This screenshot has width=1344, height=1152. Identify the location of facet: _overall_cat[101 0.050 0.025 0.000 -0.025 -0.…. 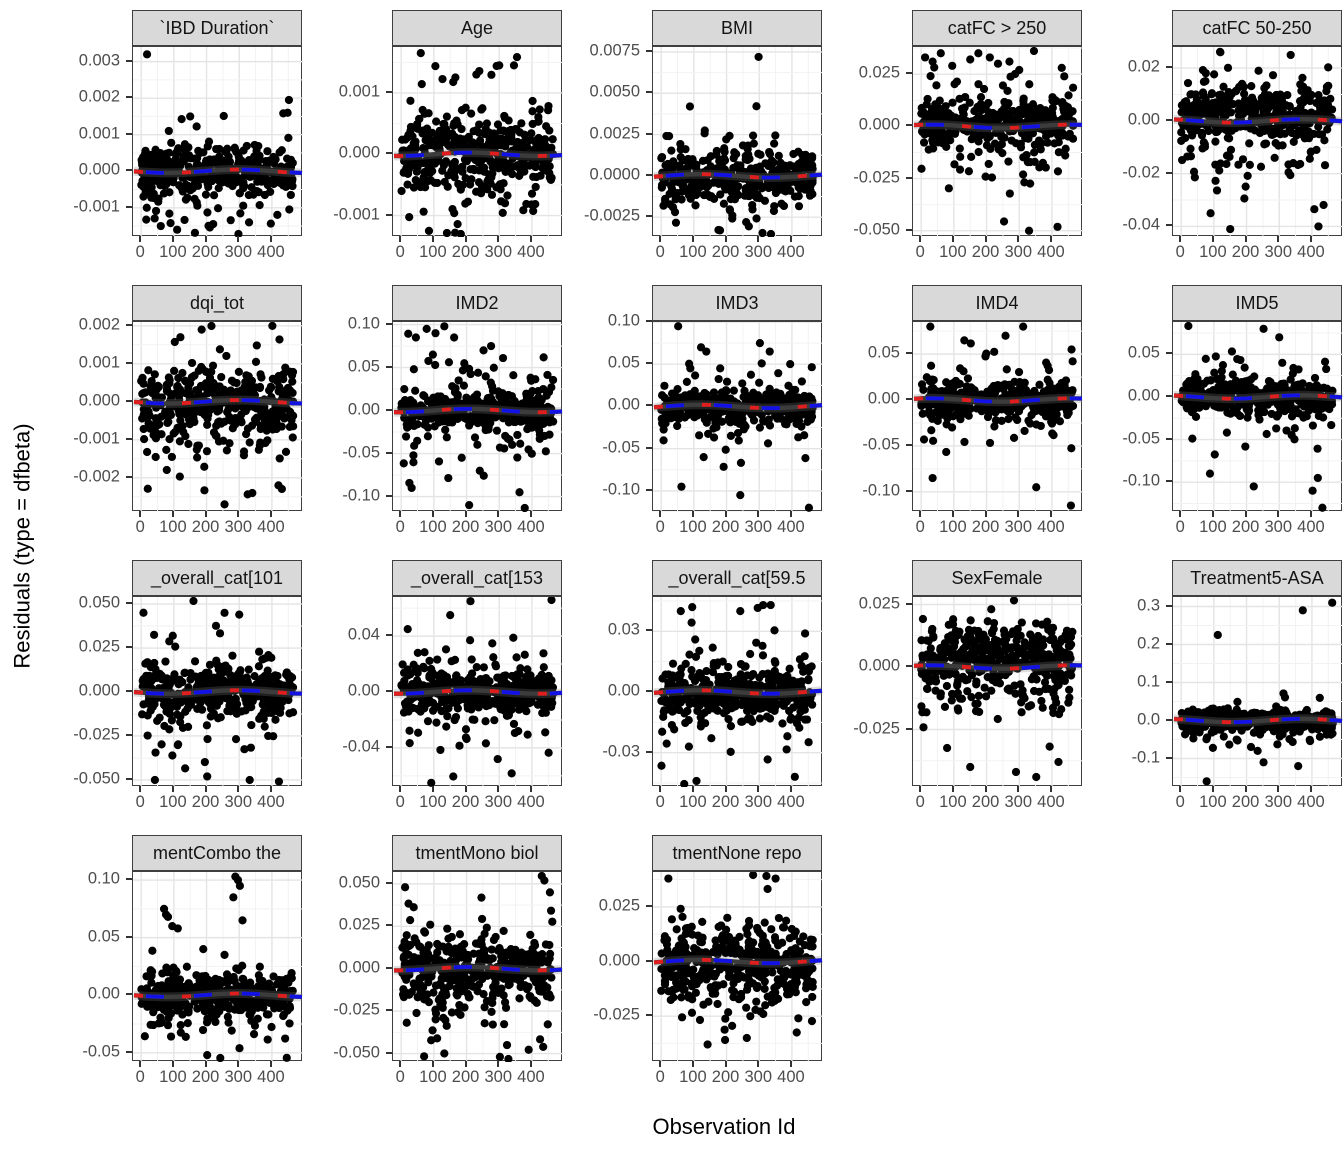
(174, 691).